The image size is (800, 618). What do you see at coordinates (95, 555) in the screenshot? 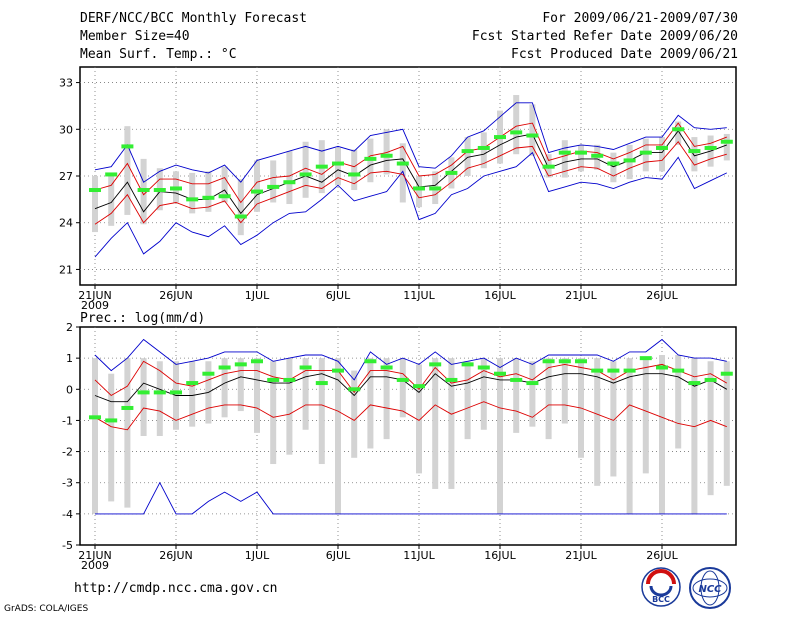
I see `x-tick-label: 21JUN` at bounding box center [95, 555].